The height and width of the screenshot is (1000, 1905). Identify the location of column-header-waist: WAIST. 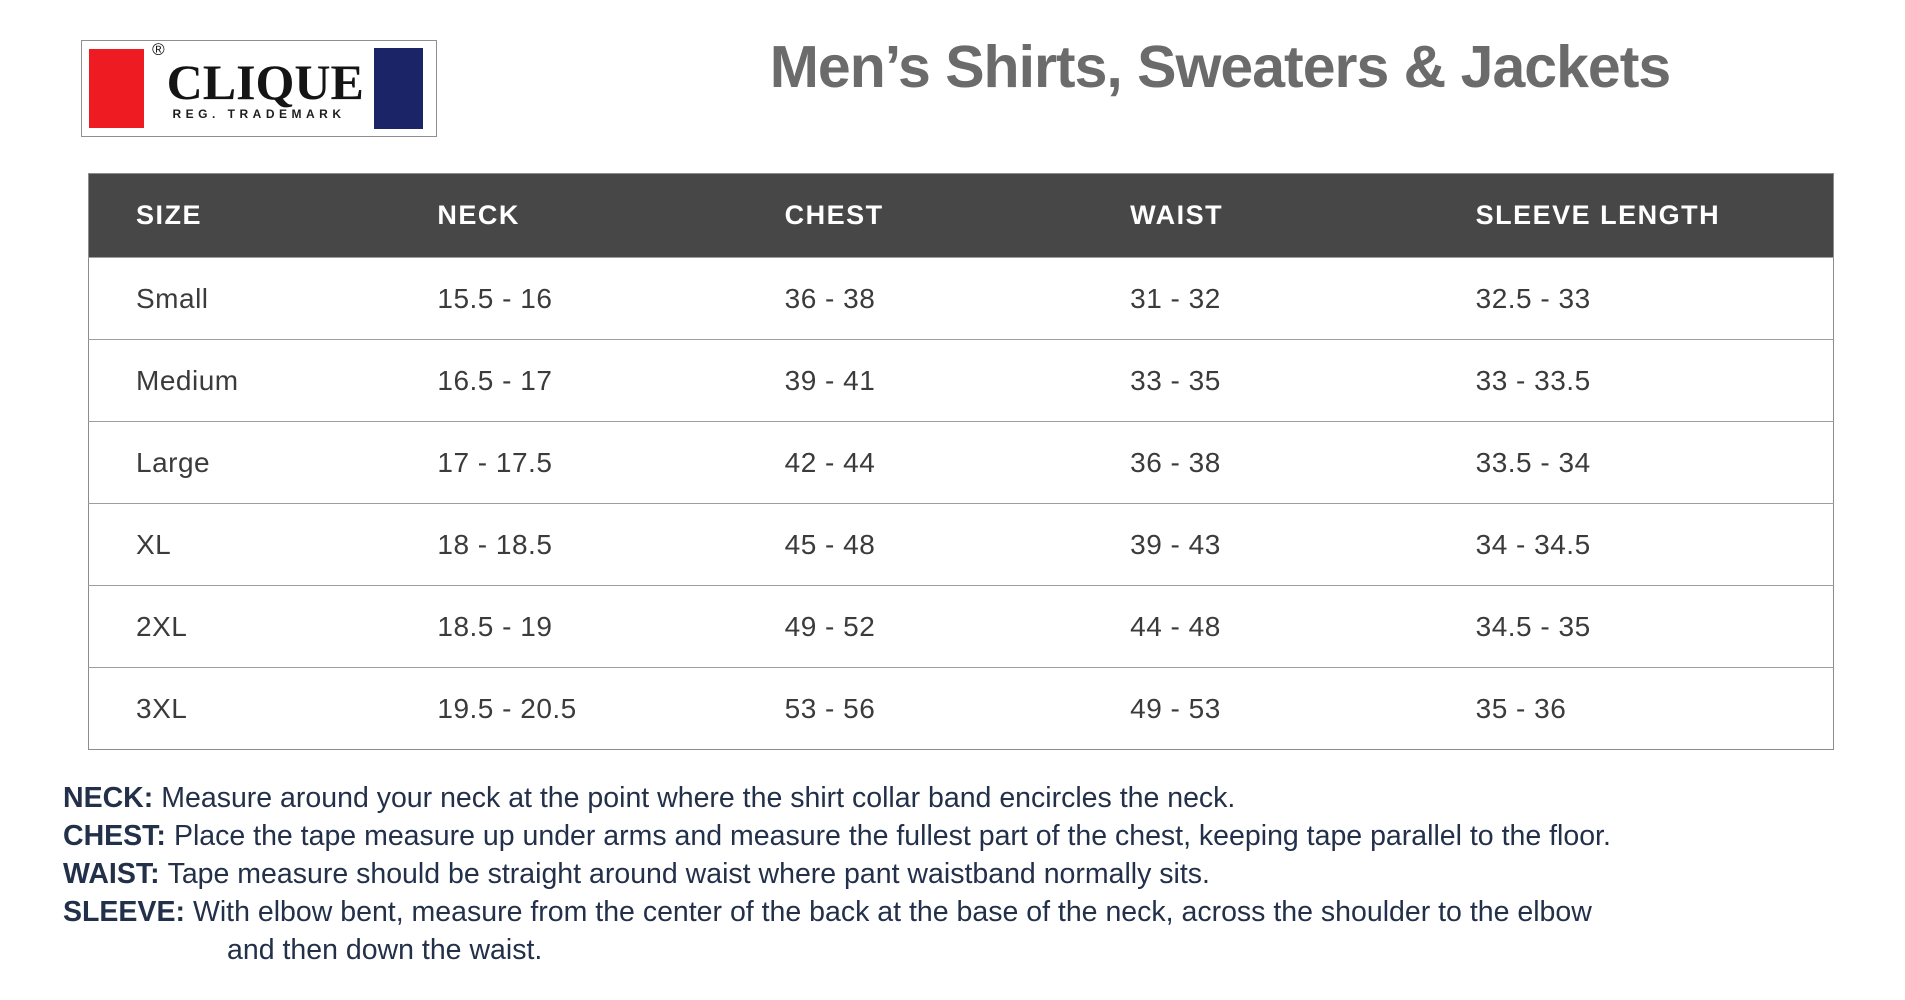
(1256, 215).